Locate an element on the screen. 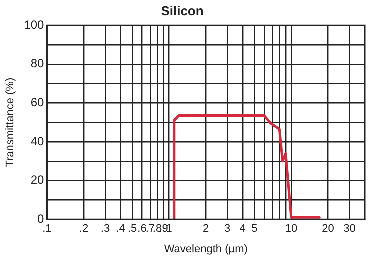  x-tick-label: 20 is located at coordinates (328, 229).